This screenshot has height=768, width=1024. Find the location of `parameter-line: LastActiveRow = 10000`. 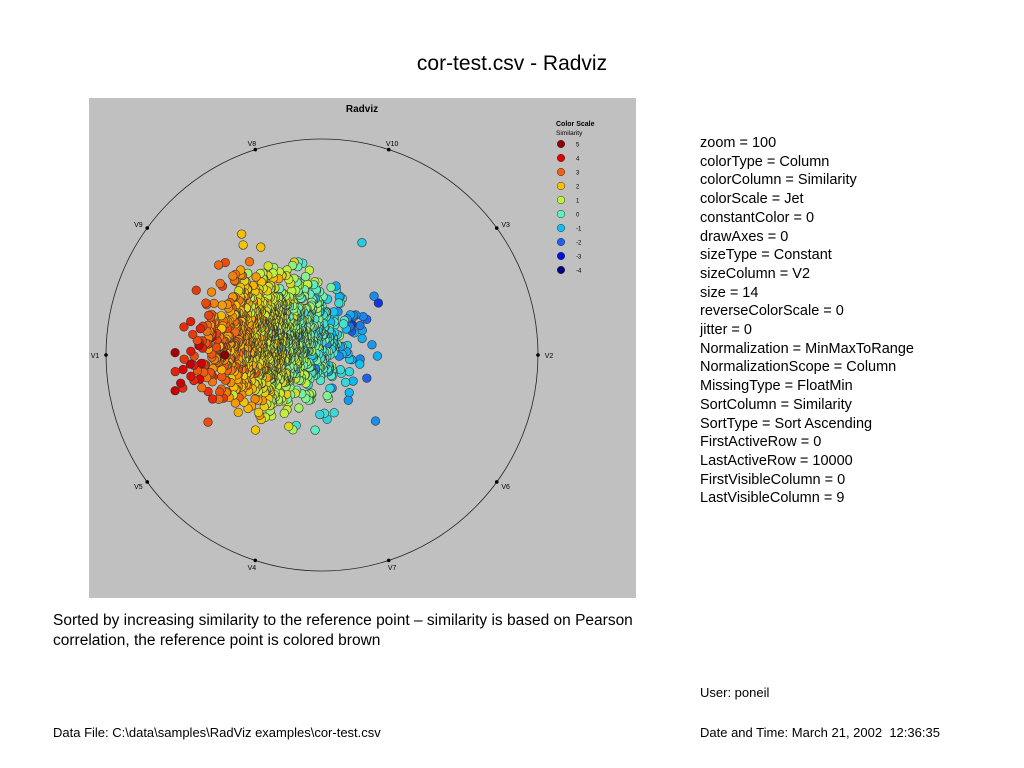

parameter-line: LastActiveRow = 10000 is located at coordinates (776, 460).